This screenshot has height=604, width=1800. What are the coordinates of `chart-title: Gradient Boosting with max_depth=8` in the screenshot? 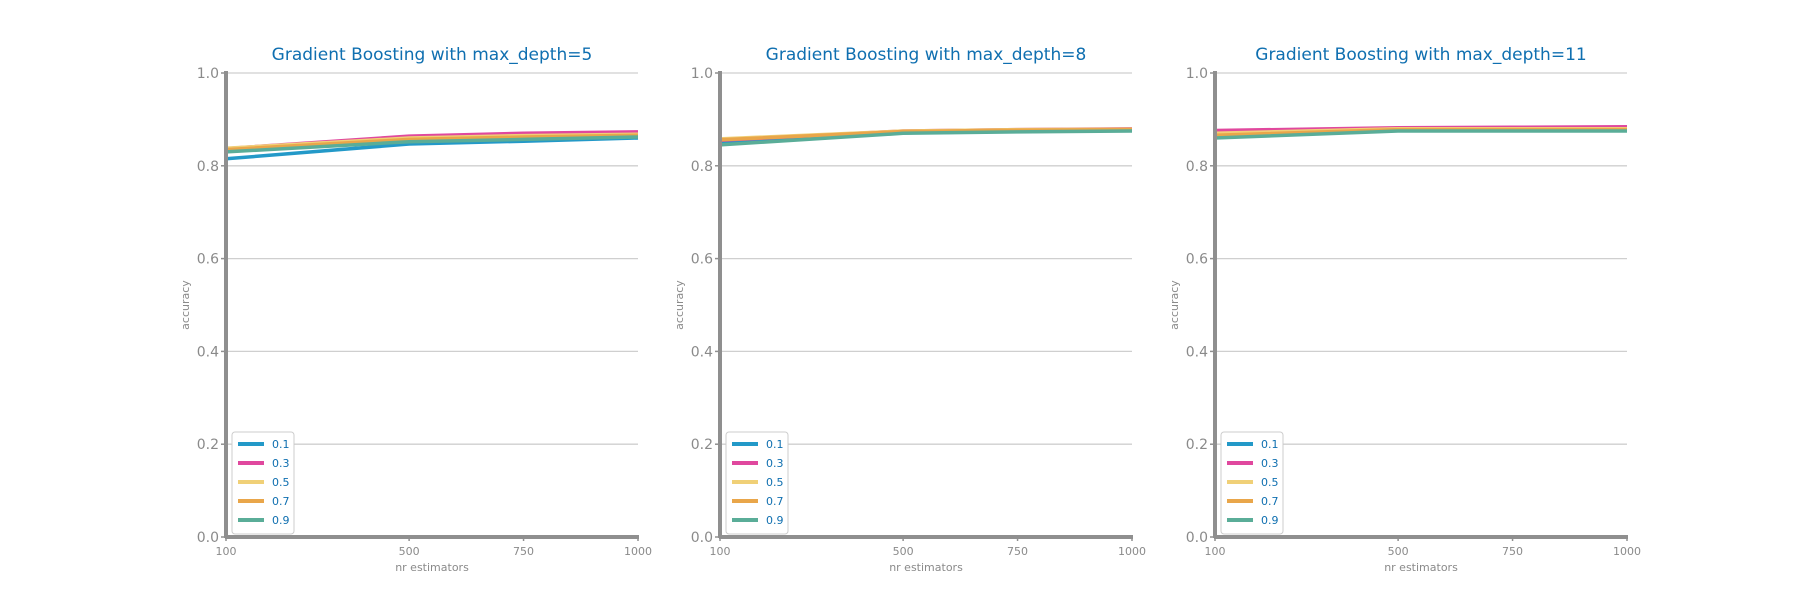 It's located at (926, 55).